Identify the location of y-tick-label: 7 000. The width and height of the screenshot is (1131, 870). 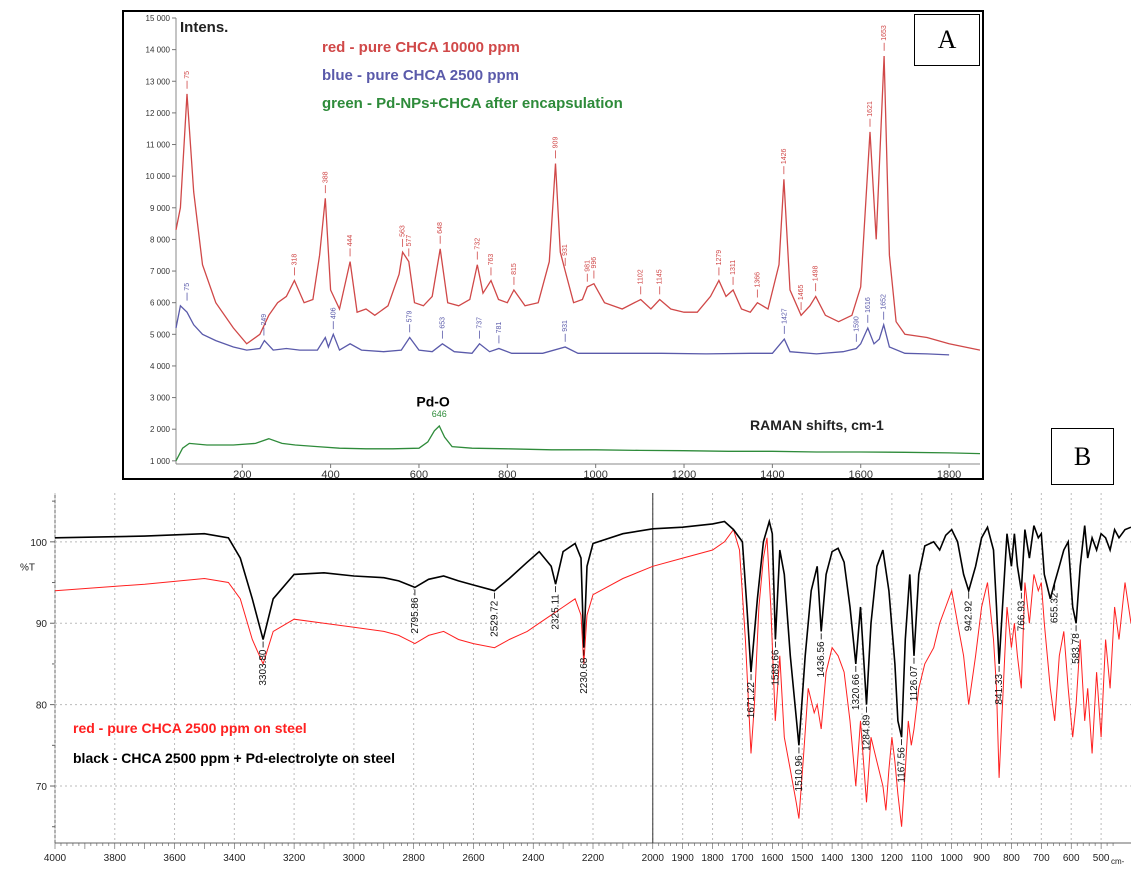
(160, 271).